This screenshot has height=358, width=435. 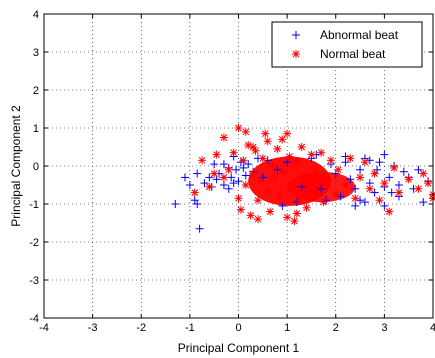 What do you see at coordinates (141, 328) in the screenshot?
I see `x-tick-label: -2` at bounding box center [141, 328].